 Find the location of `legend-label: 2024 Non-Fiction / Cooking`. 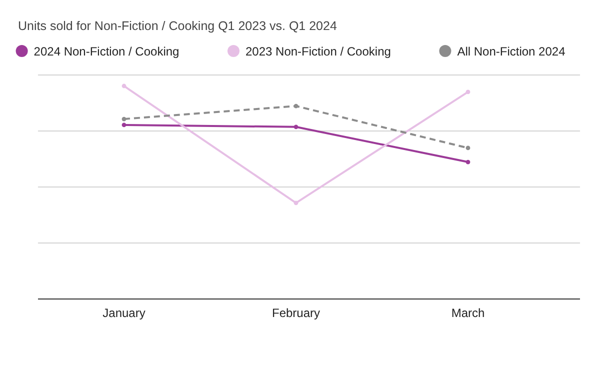

legend-label: 2024 Non-Fiction / Cooking is located at coordinates (107, 51).